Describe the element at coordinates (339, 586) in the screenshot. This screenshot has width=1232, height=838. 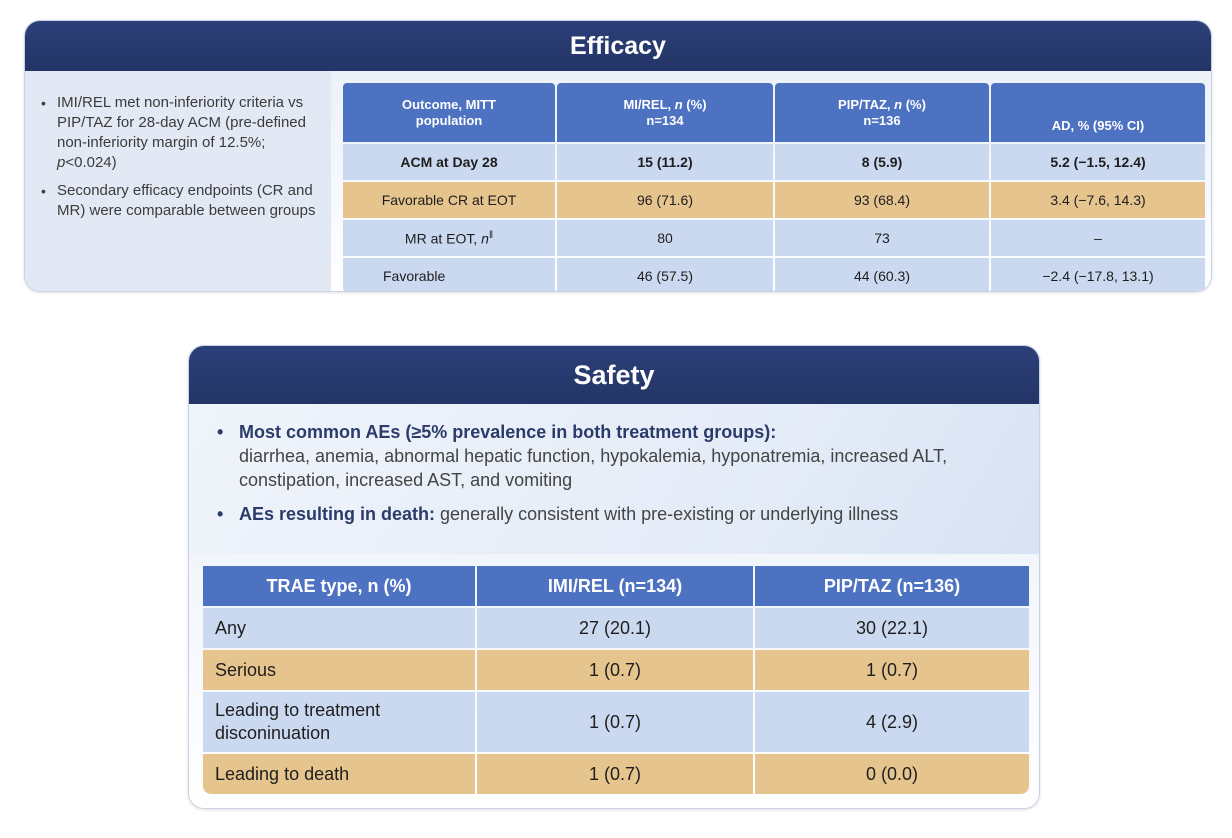
I see `safety-header-type: TRAE type, n (%)` at that location.